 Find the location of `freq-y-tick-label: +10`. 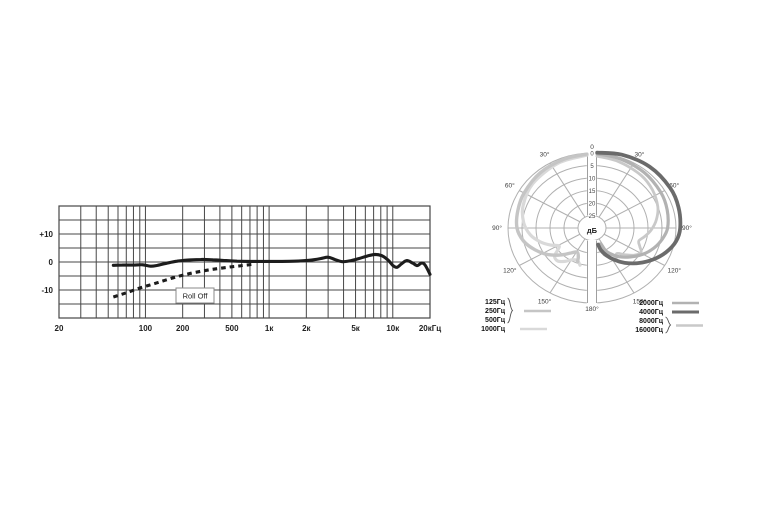

freq-y-tick-label: +10 is located at coordinates (46, 234).